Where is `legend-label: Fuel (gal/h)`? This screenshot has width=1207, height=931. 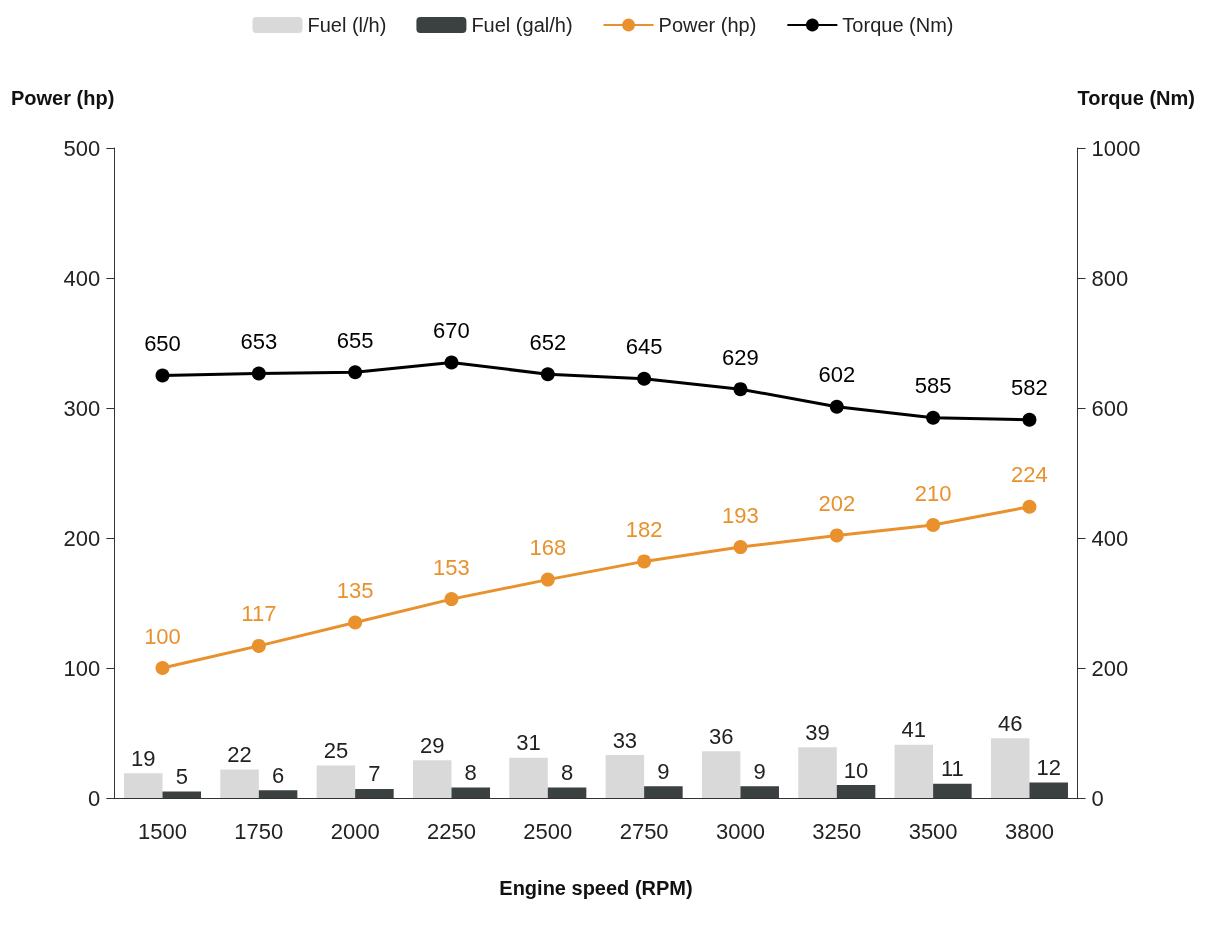
legend-label: Fuel (gal/h) is located at coordinates (522, 25).